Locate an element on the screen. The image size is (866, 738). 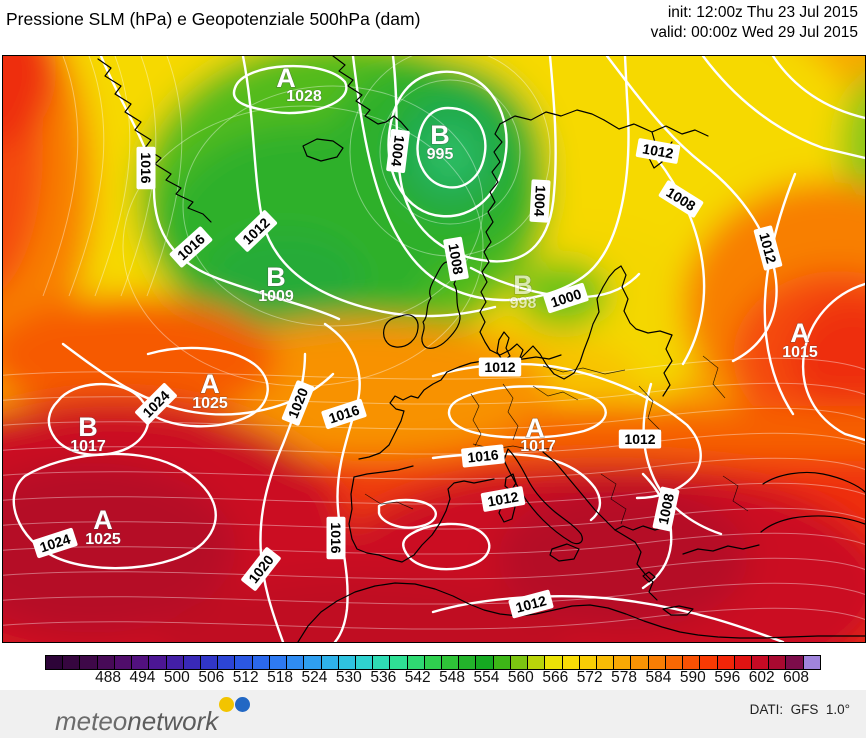
isobar-label-text: 1008 is located at coordinates (455, 259).